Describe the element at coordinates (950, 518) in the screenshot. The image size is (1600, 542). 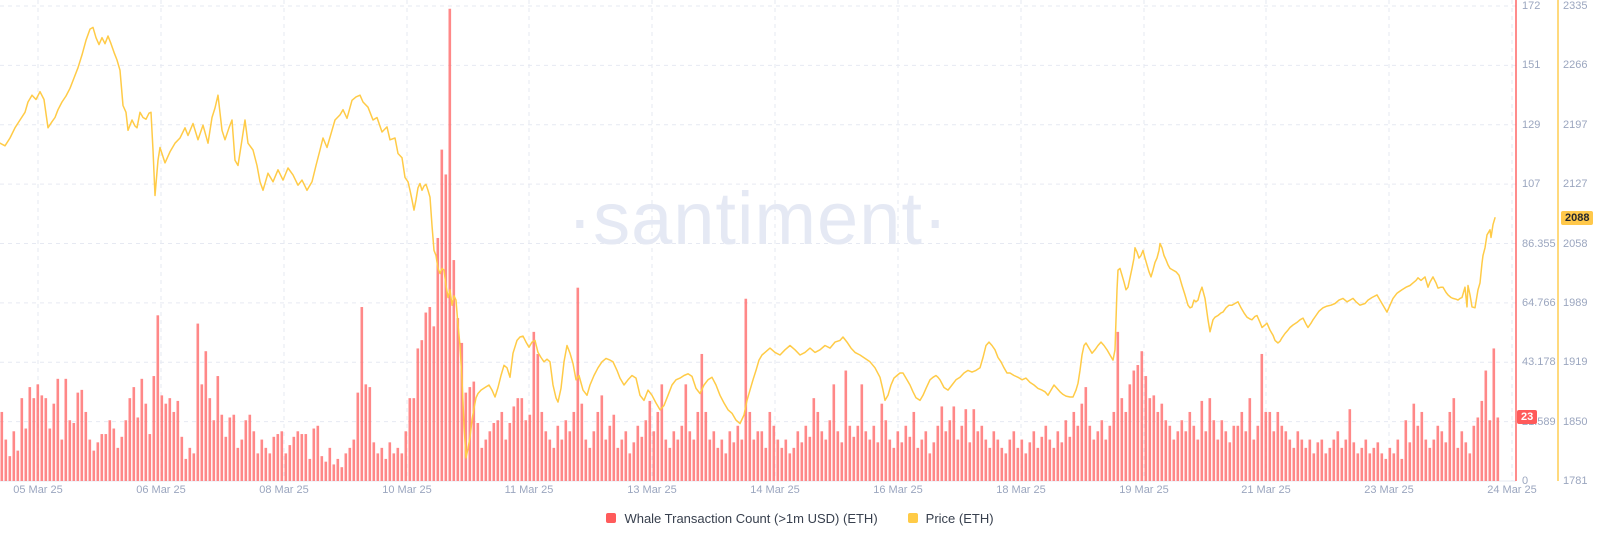
I see `legend-item-price: Price (ETH)` at that location.